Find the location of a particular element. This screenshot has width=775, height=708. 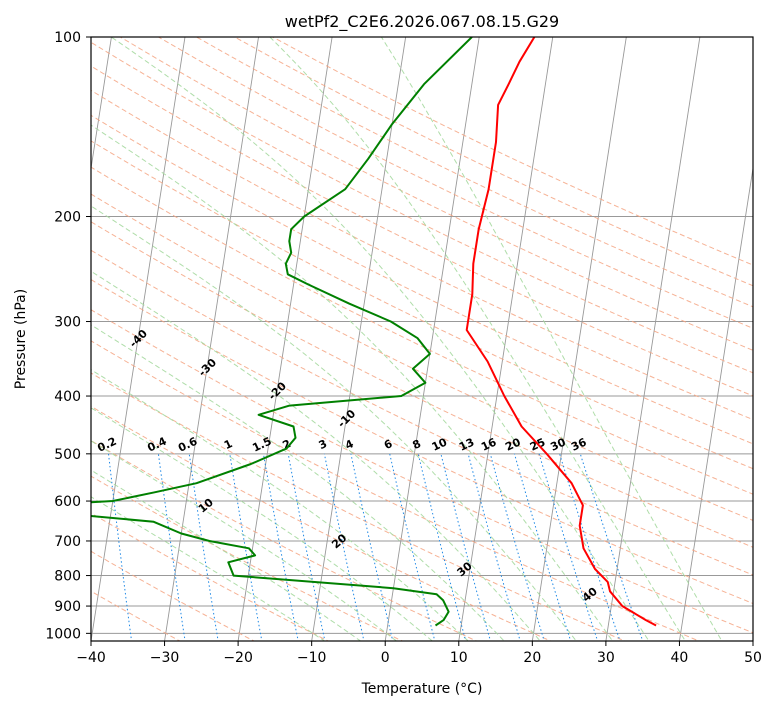

mixing-ratio-label: 13 is located at coordinates (466, 445).